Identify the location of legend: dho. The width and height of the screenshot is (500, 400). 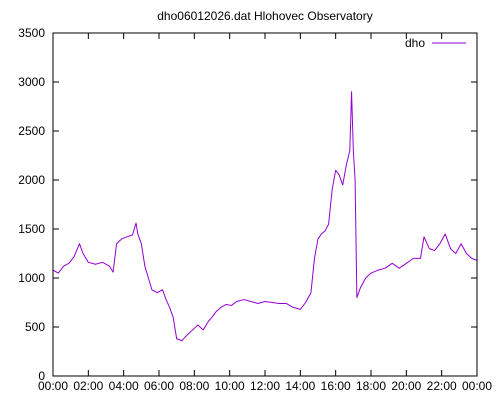
(435, 43).